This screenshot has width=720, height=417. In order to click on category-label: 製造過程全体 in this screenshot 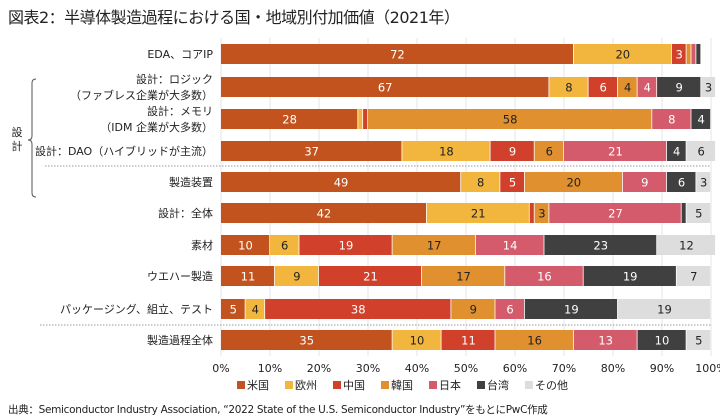, I will do `click(180, 340)`.